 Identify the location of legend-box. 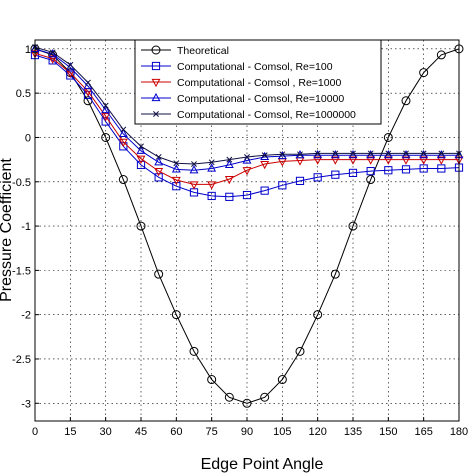
(258, 82).